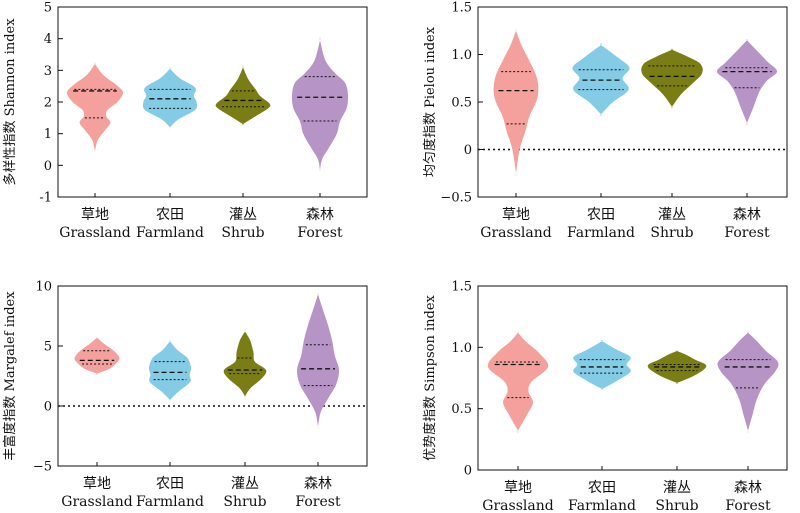  I want to click on y-tick-label: −5, so click(42, 467).